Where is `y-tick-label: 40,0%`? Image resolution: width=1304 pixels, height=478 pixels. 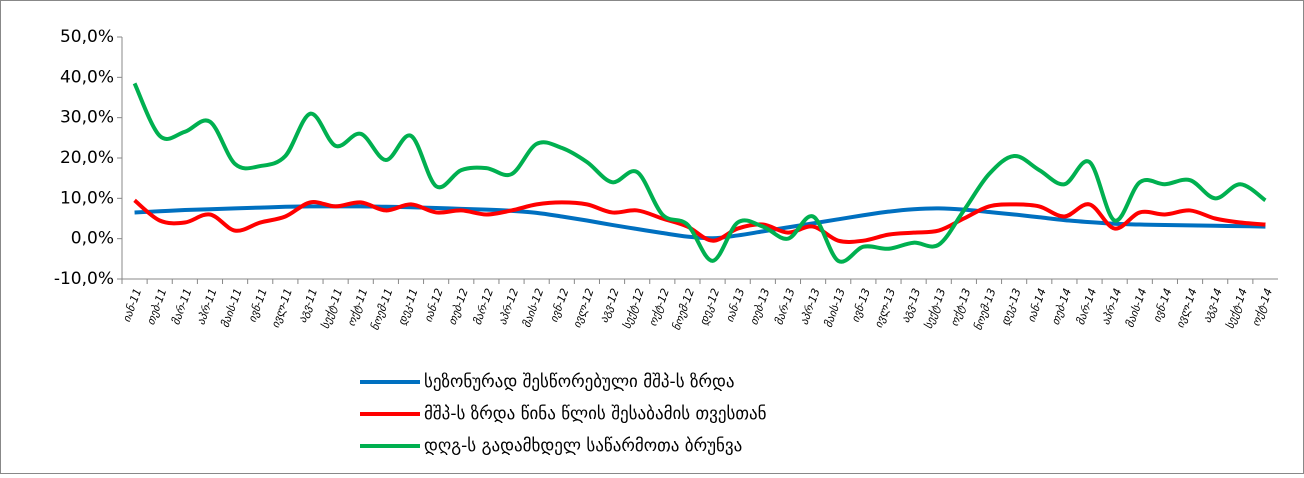 y-tick-label: 40,0% is located at coordinates (87, 77).